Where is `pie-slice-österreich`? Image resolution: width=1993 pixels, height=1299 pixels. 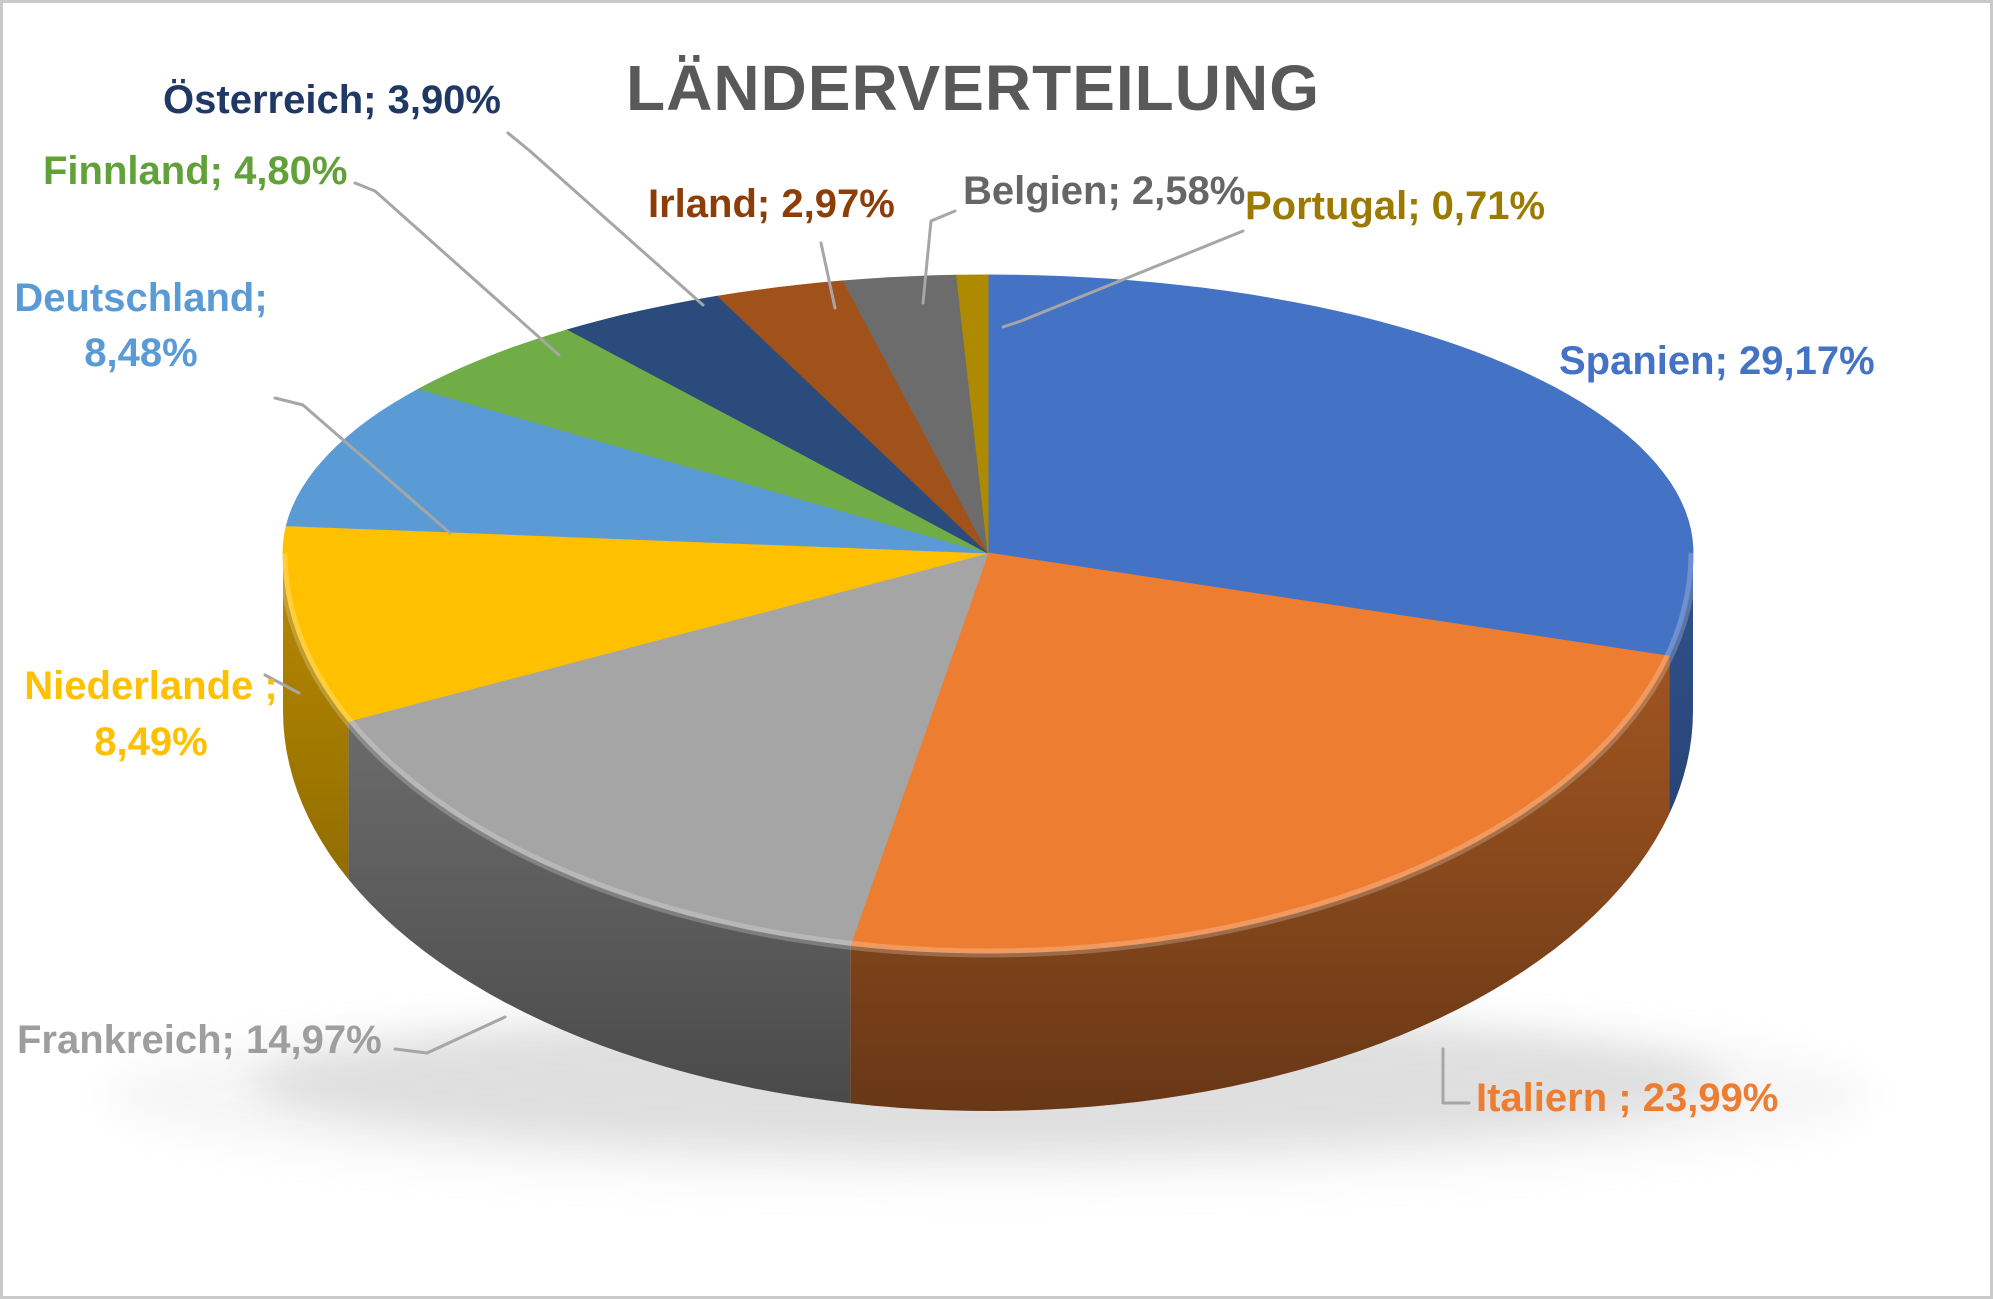 pie-slice-österreich is located at coordinates (777, 424).